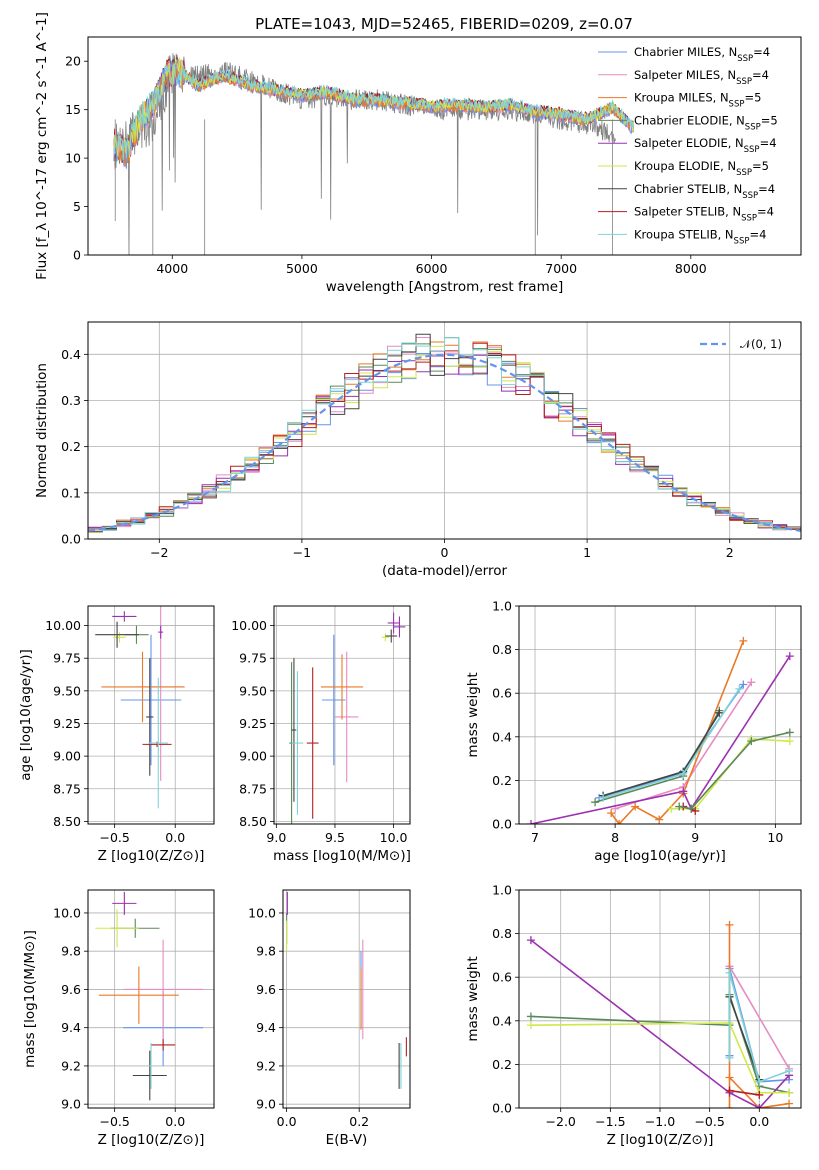  Describe the element at coordinates (615, 837) in the screenshot. I see `x-tick-label: 8` at that location.